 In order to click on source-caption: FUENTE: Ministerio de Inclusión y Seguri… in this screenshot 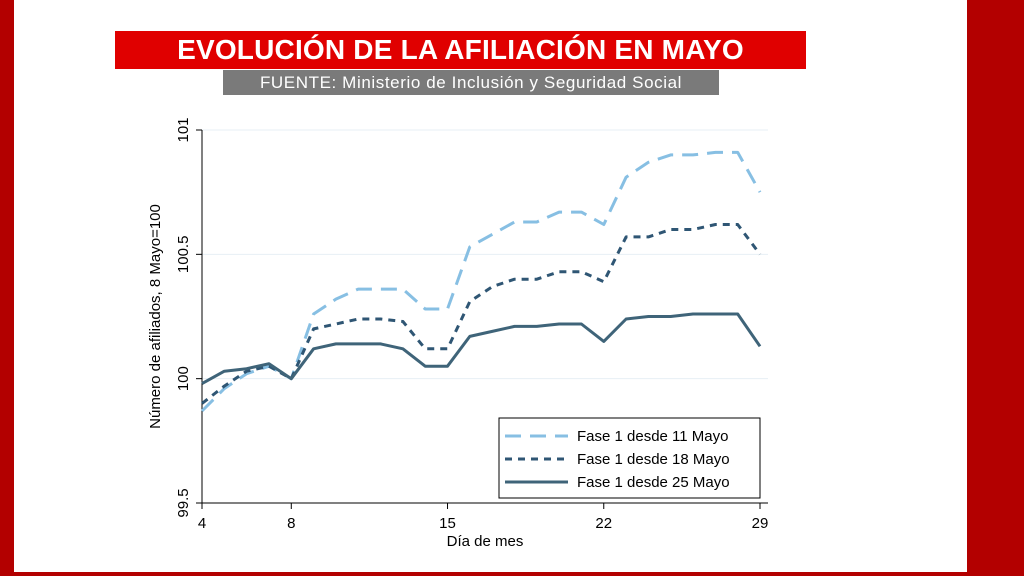, I will do `click(471, 82)`.